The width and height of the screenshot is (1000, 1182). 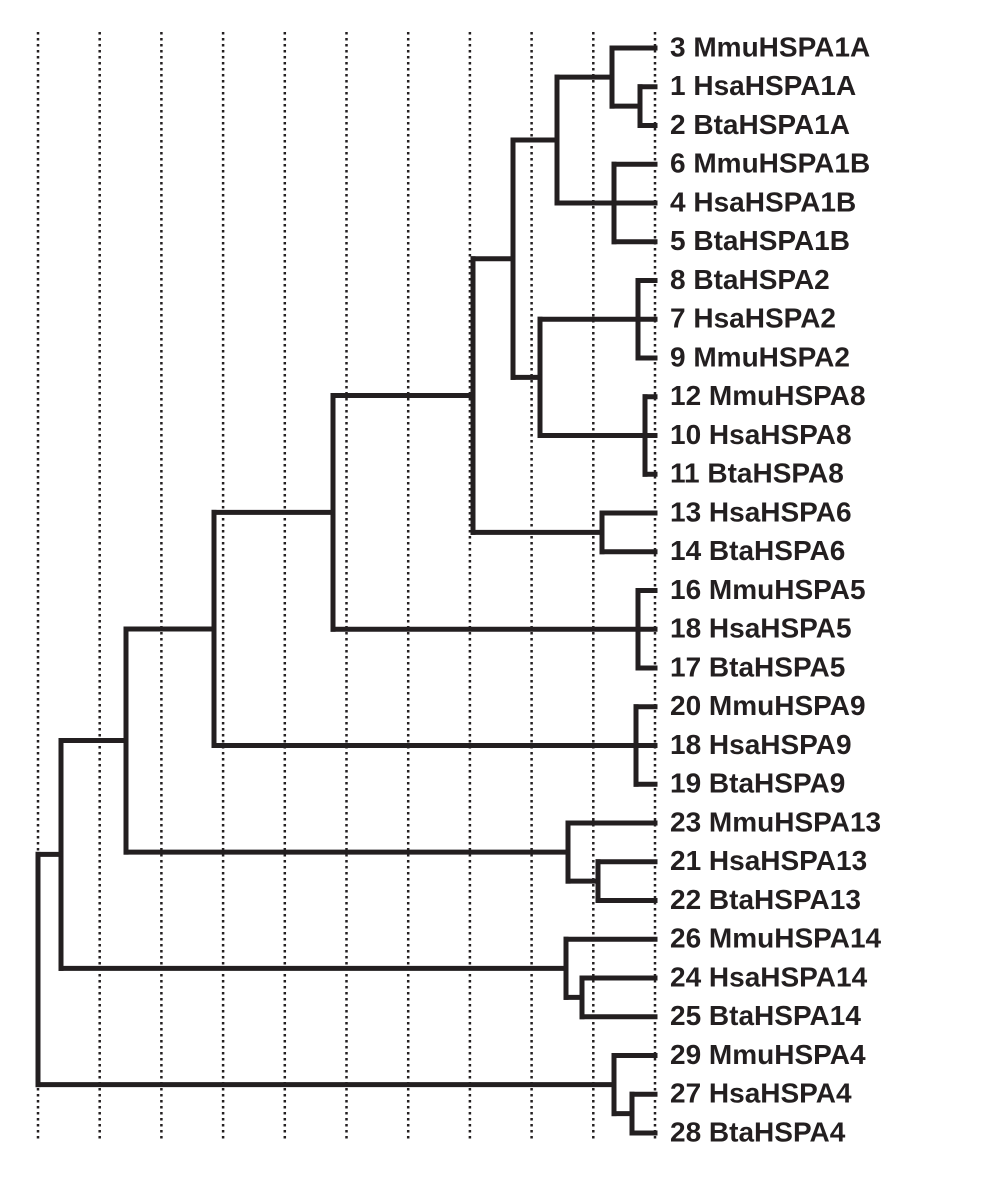 I want to click on leaf-label: 16 MmuHSPA5, so click(x=768, y=589).